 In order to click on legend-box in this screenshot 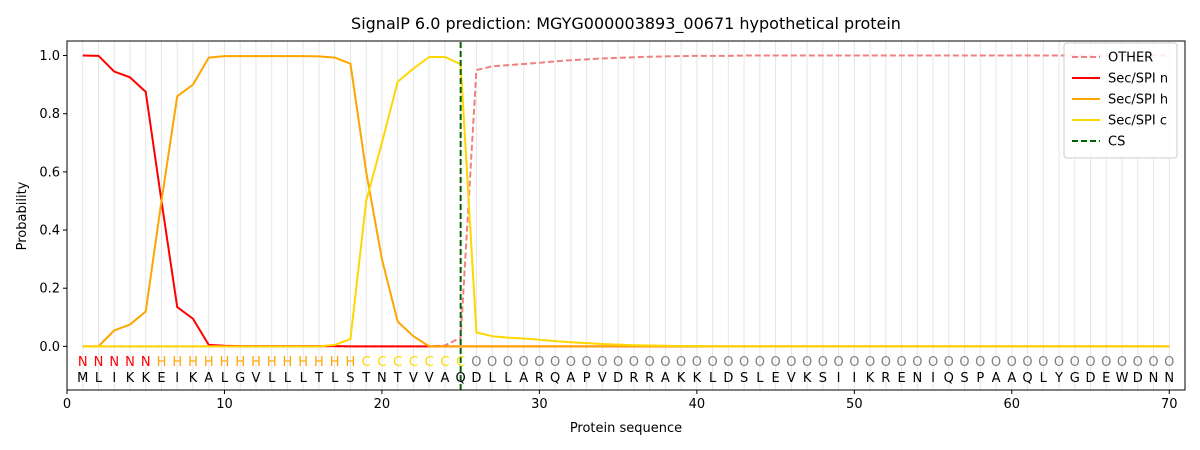, I will do `click(1120, 100)`.